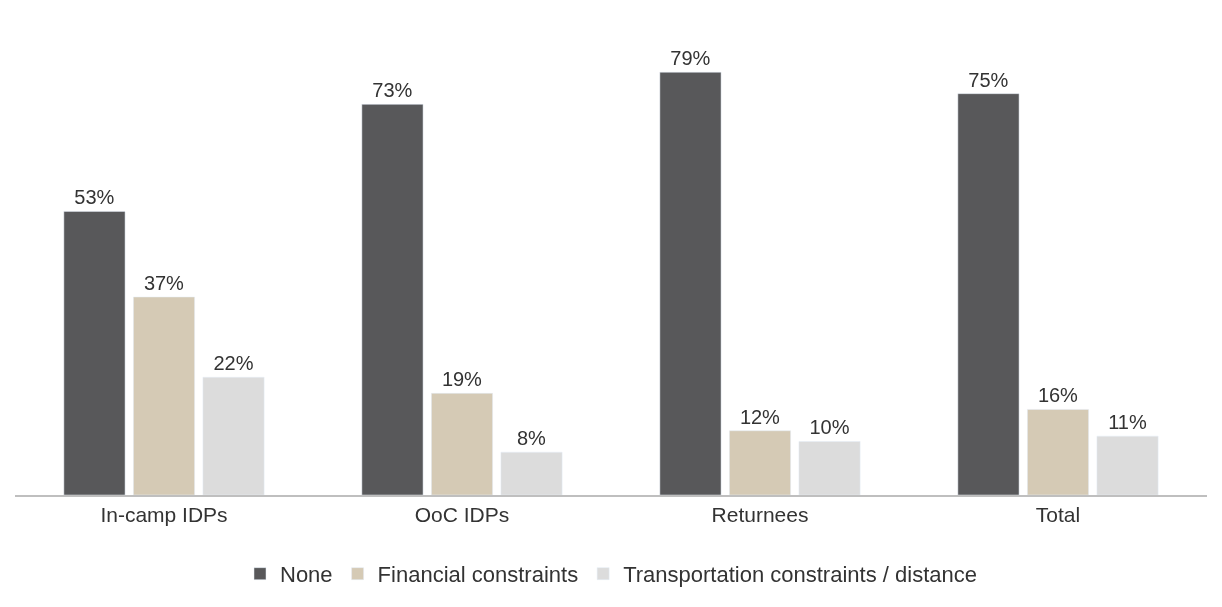 The height and width of the screenshot is (607, 1222). Describe the element at coordinates (531, 438) in the screenshot. I see `data-label: 8%` at that location.